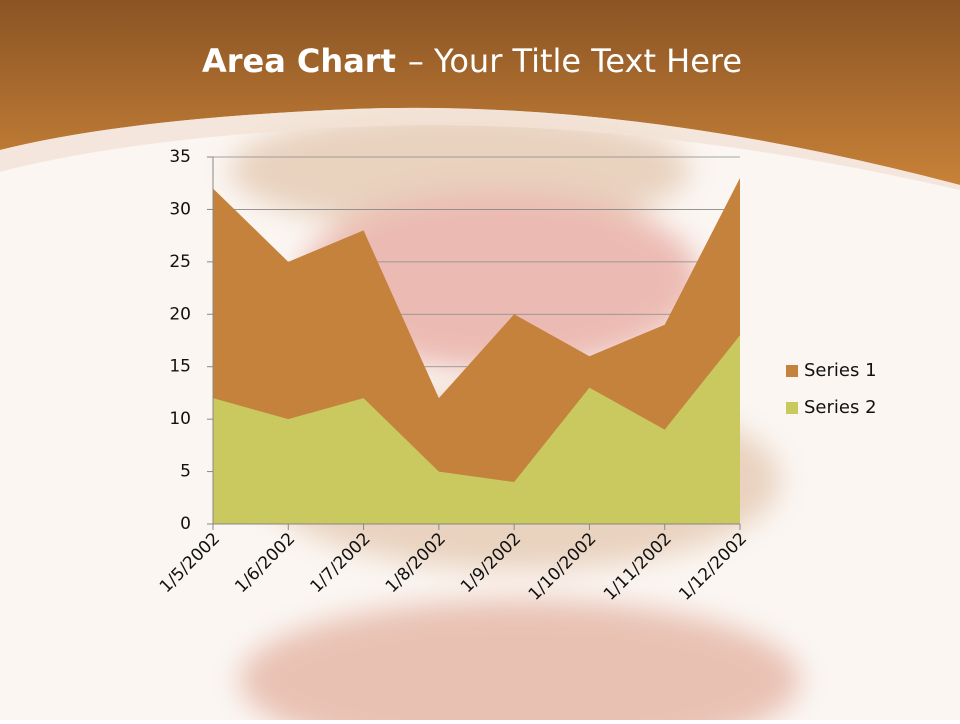 This screenshot has height=724, width=960. I want to click on y-tick-label: 10, so click(180, 419).